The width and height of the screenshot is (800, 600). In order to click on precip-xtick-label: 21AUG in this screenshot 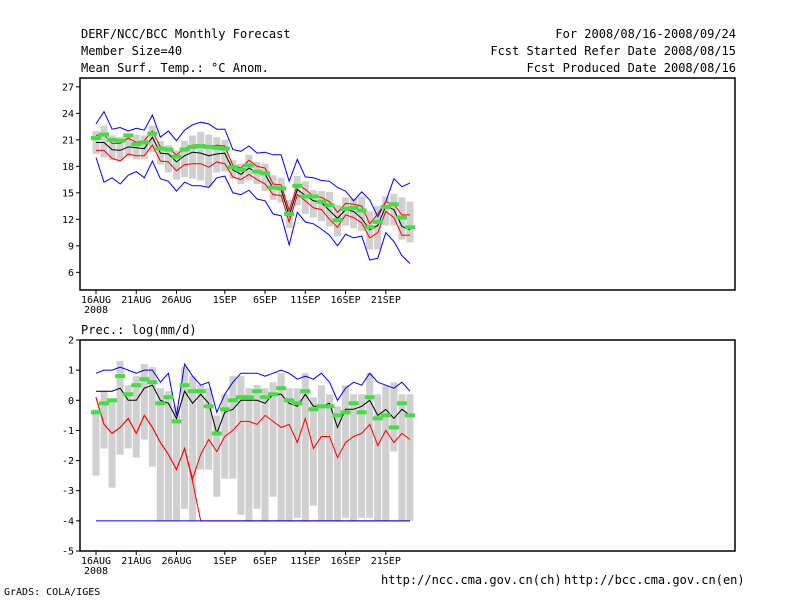, I will do `click(136, 561)`.